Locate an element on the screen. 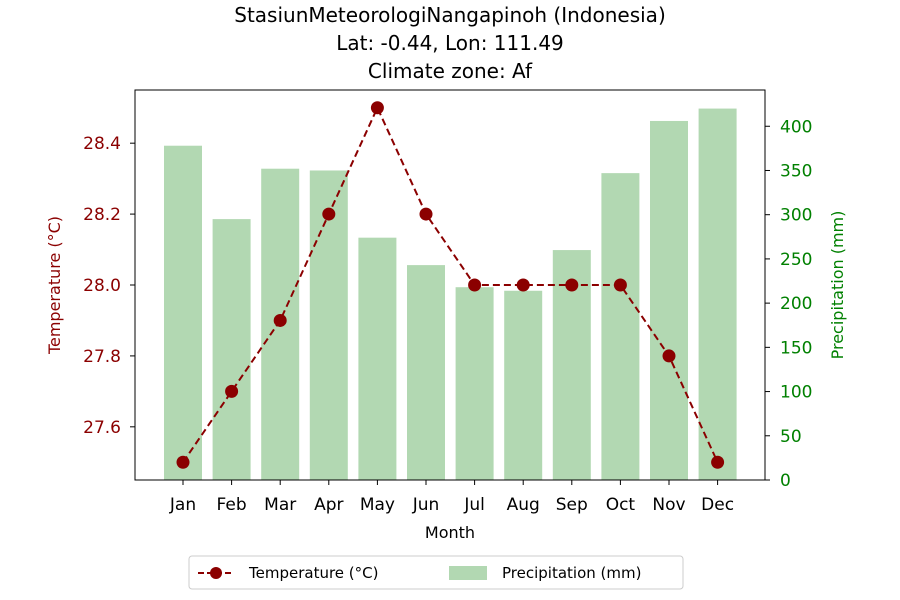 The image size is (900, 600). x-tick-label: Jun is located at coordinates (426, 505).